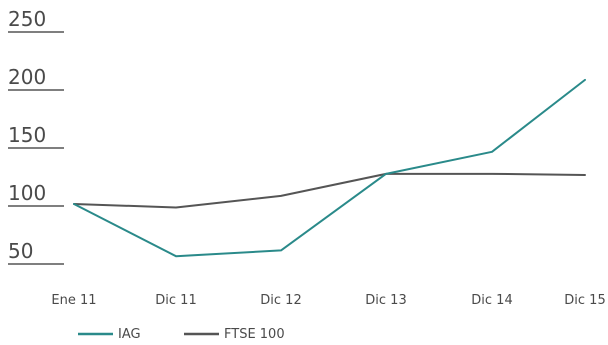 The height and width of the screenshot is (345, 608). What do you see at coordinates (27, 193) in the screenshot?
I see `y-tick-label-100: 100` at bounding box center [27, 193].